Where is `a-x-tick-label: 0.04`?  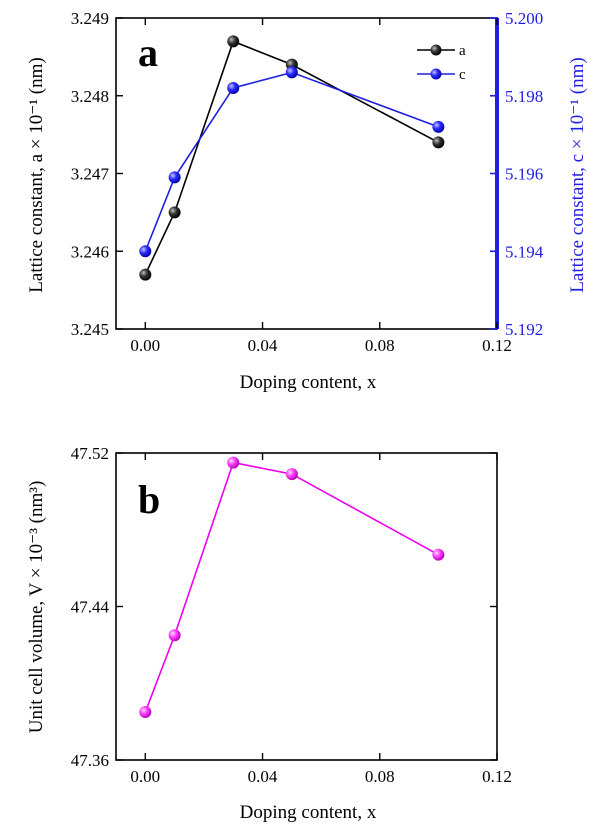
a-x-tick-label: 0.04 is located at coordinates (263, 345).